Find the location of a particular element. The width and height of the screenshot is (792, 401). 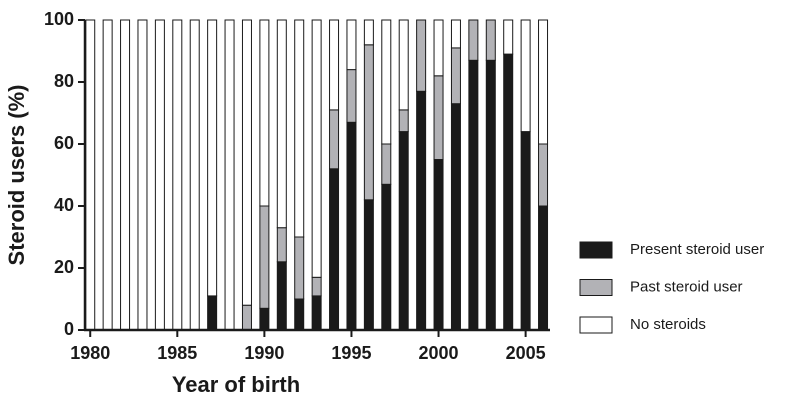

y-tick-label: 80 is located at coordinates (64, 81).